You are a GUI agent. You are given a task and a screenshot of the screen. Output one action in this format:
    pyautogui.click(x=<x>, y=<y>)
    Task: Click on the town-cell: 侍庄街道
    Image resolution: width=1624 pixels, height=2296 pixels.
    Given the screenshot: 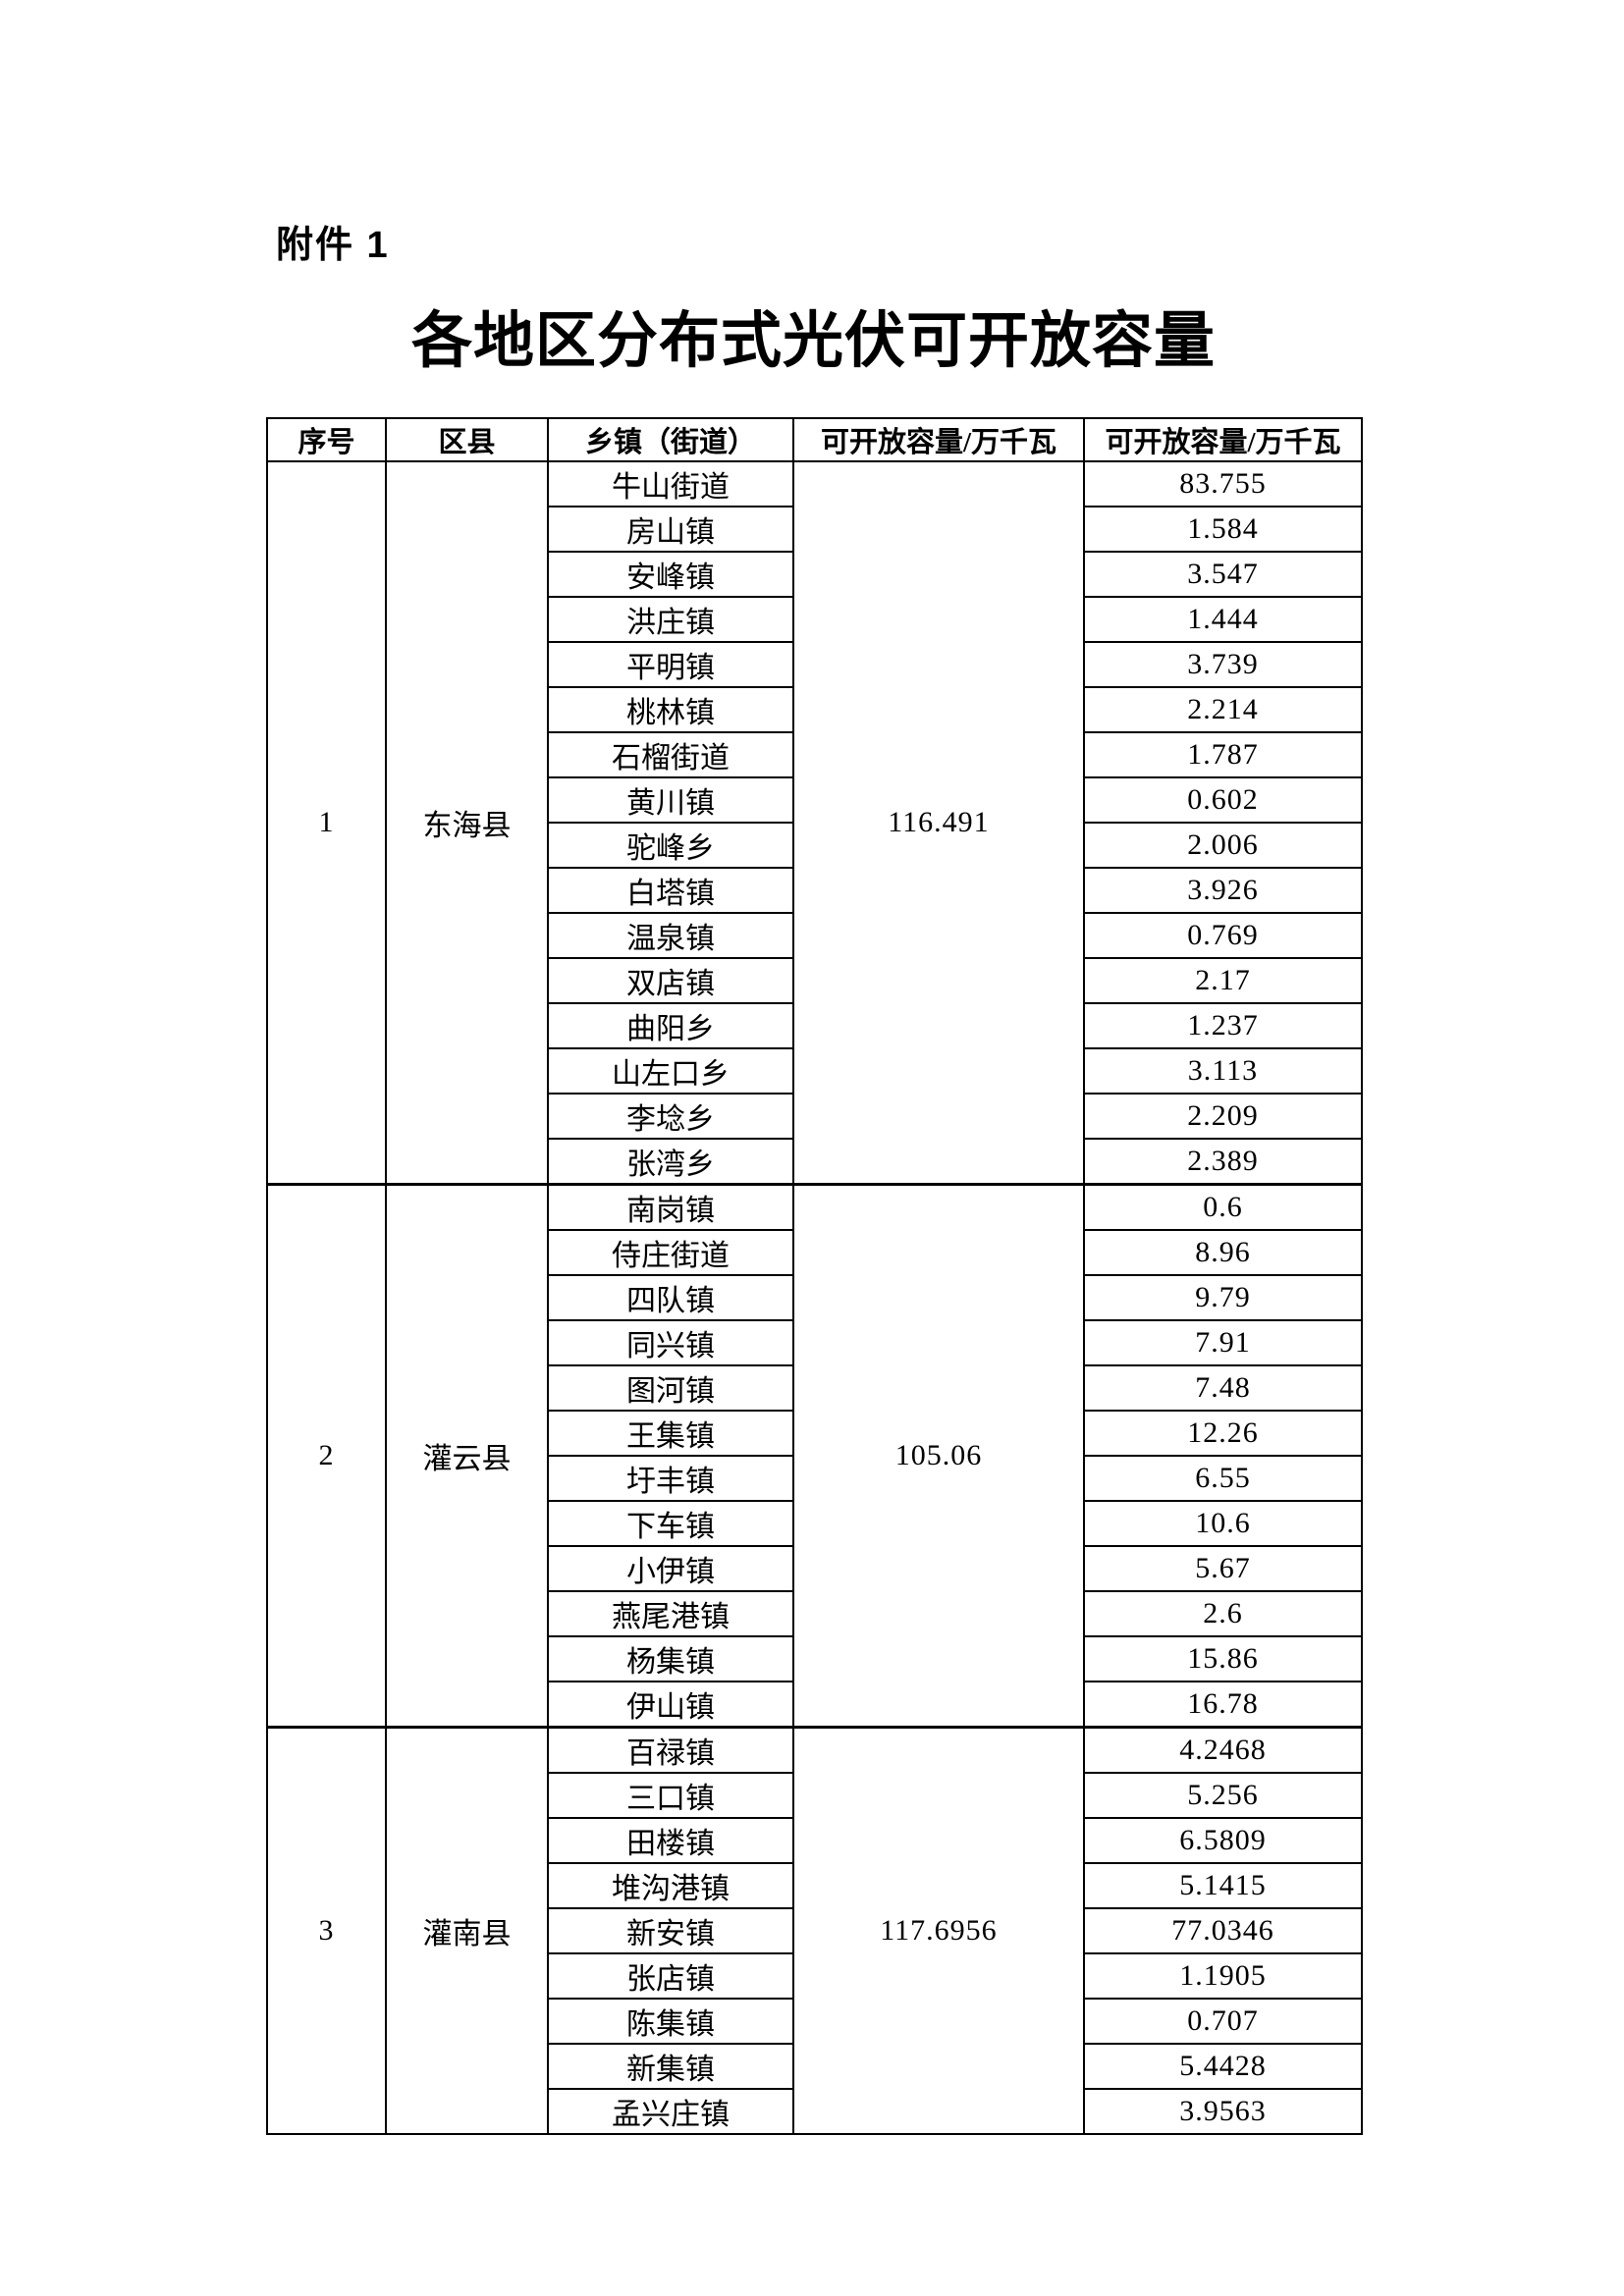 What is the action you would take?
    pyautogui.click(x=670, y=1252)
    